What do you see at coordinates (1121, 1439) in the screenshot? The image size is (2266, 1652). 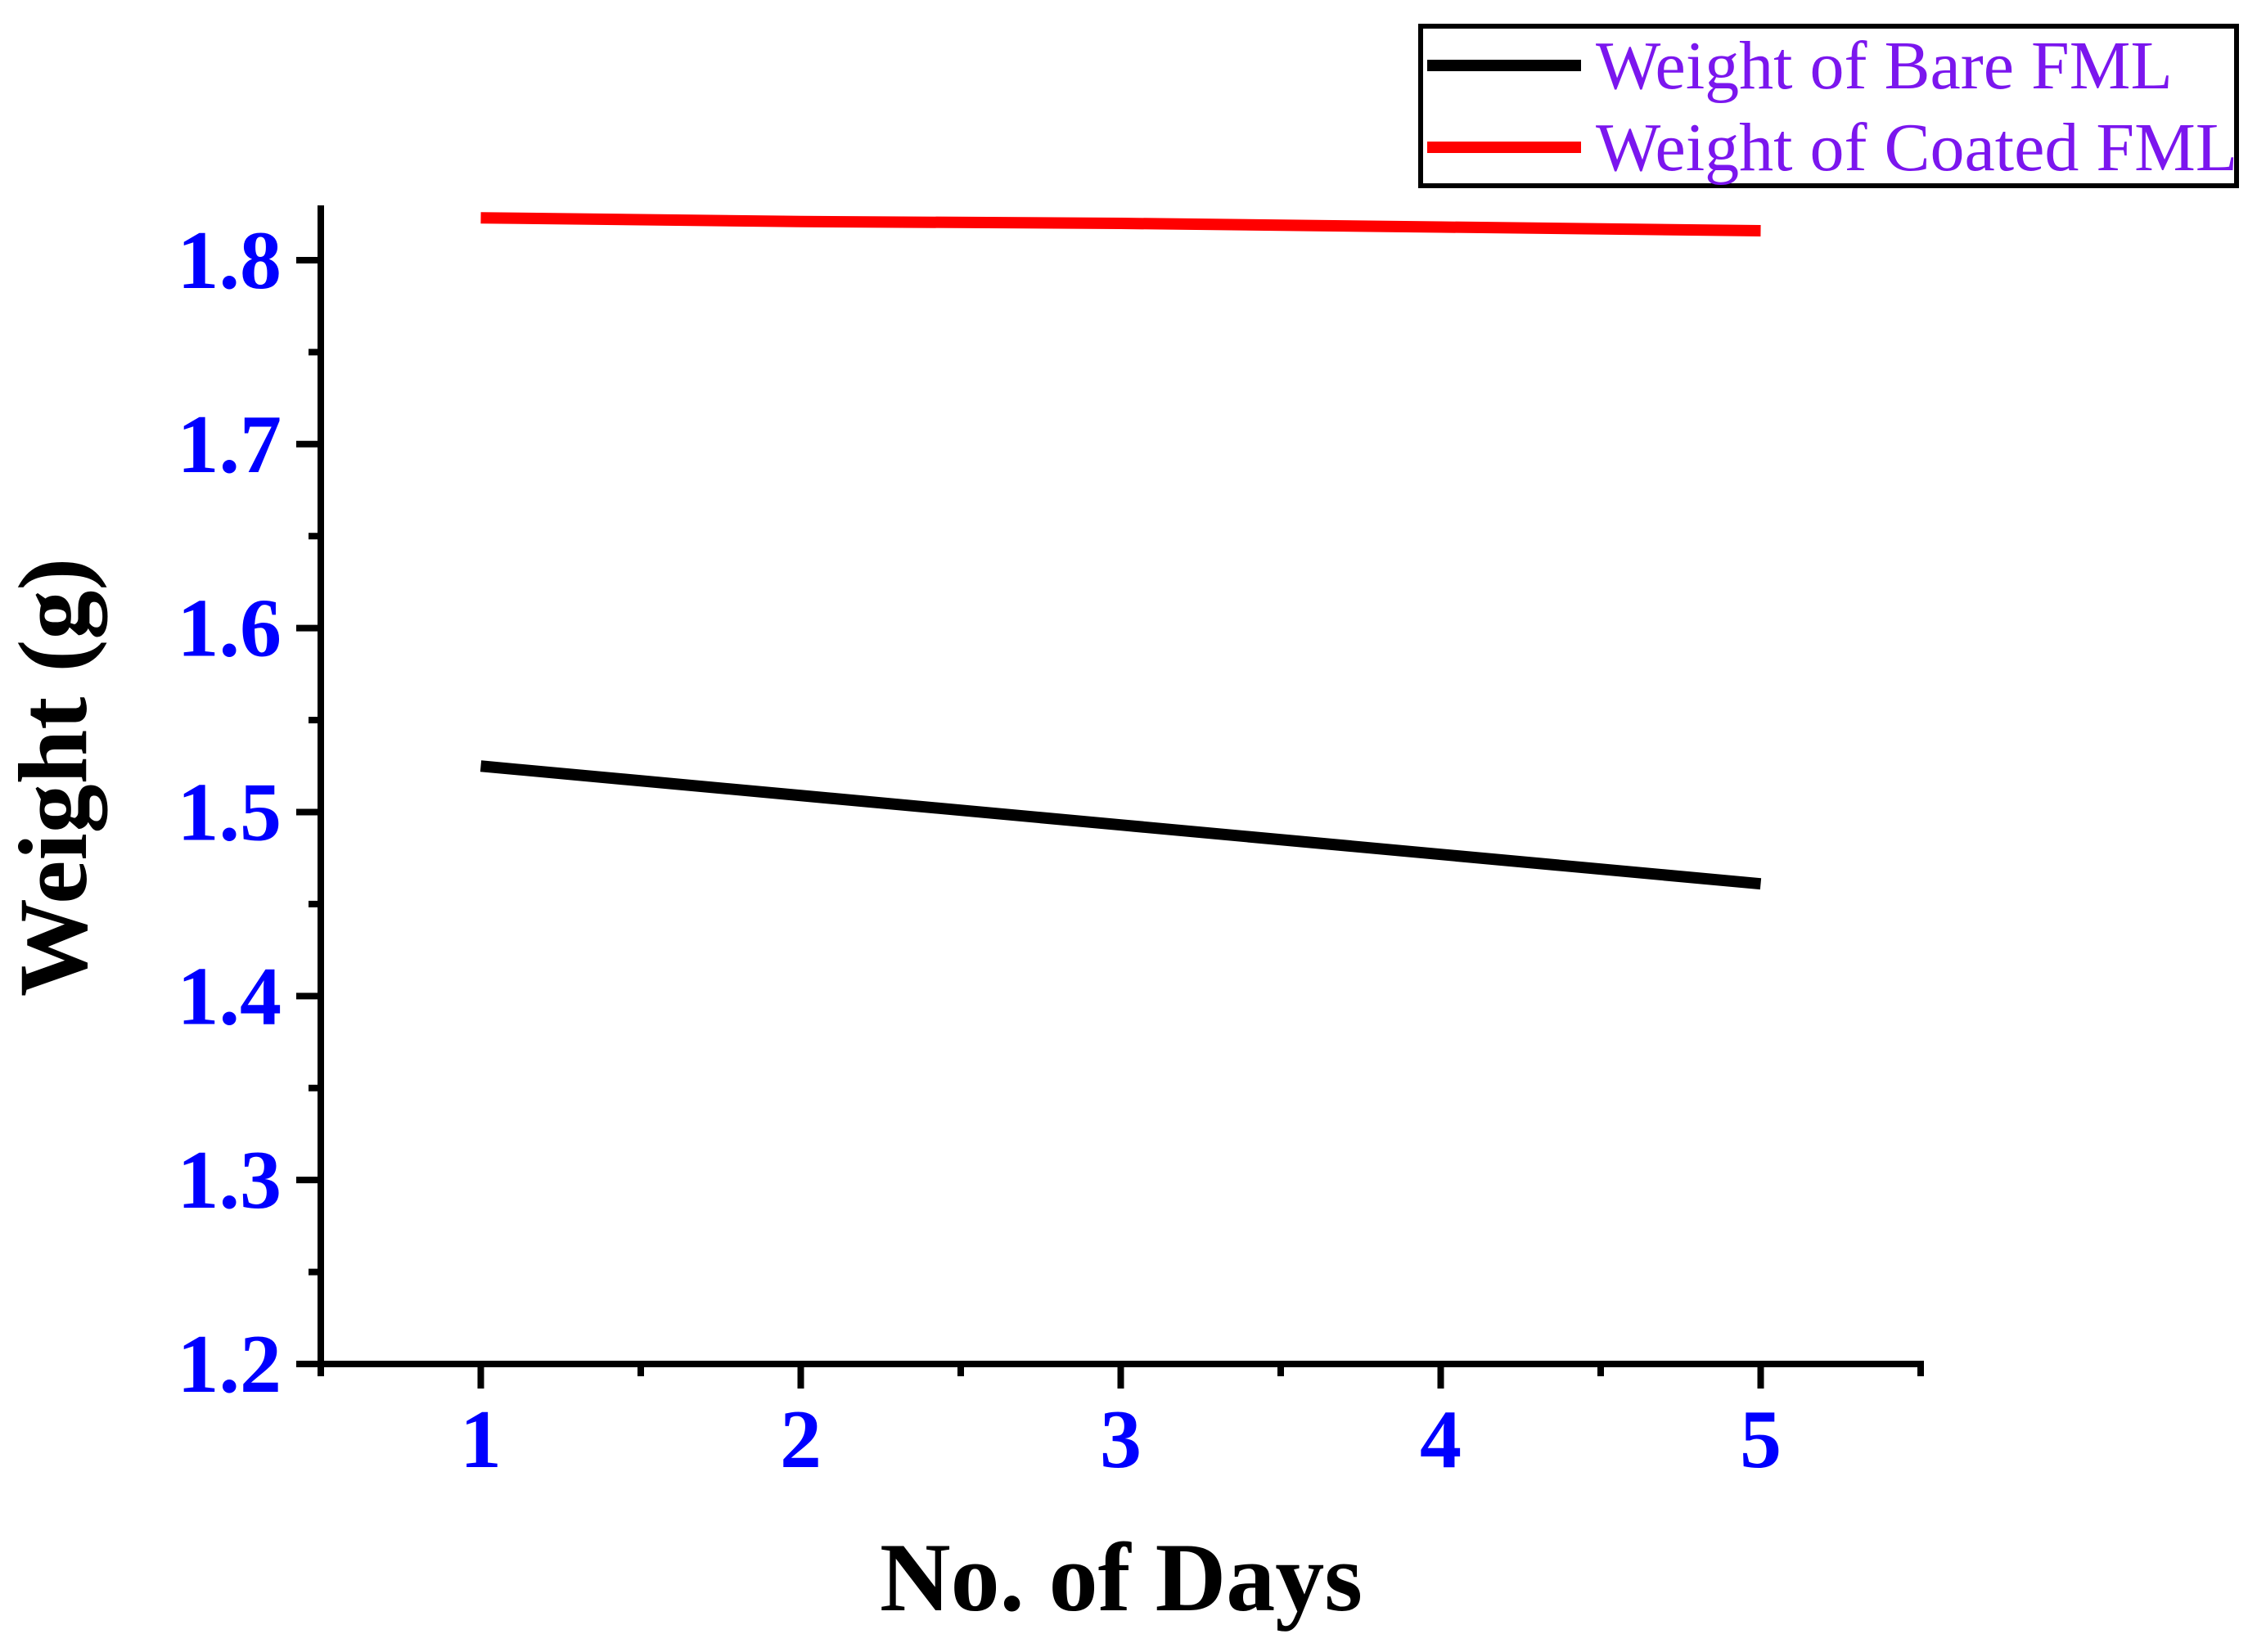 I see `x-tick-label: 3` at bounding box center [1121, 1439].